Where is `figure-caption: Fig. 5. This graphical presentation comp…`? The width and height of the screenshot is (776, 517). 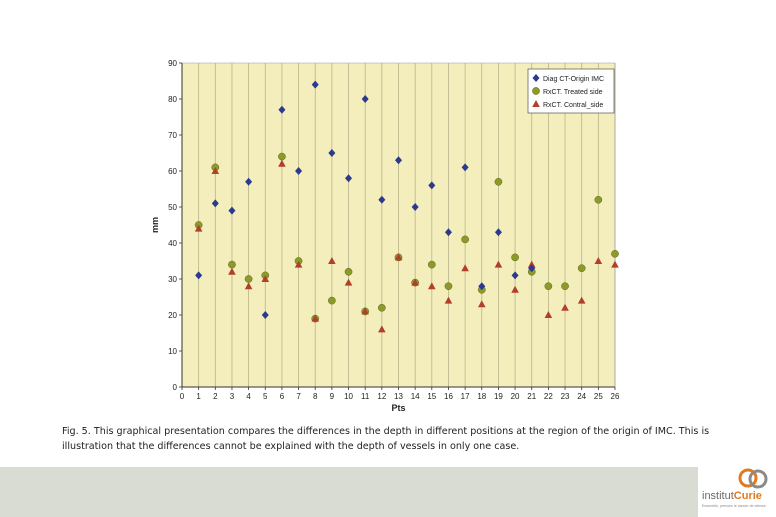 figure-caption: Fig. 5. This graphical presentation comp… is located at coordinates (386, 439).